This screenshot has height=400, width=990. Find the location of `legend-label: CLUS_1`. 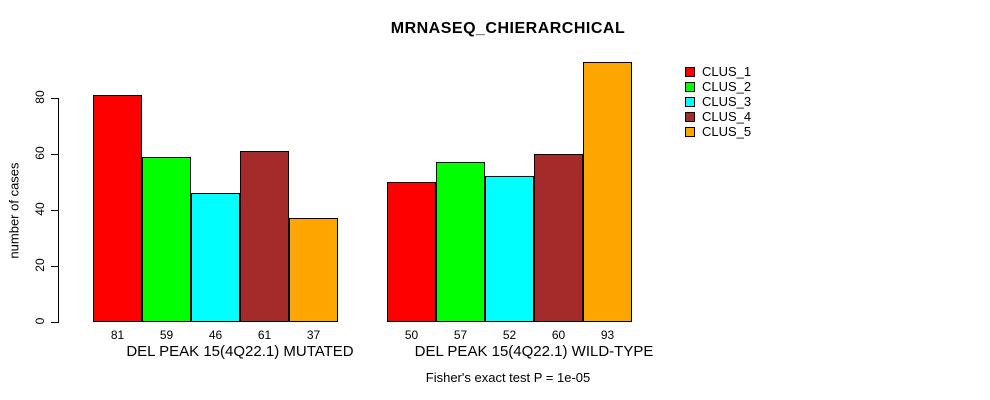

legend-label: CLUS_1 is located at coordinates (727, 71).